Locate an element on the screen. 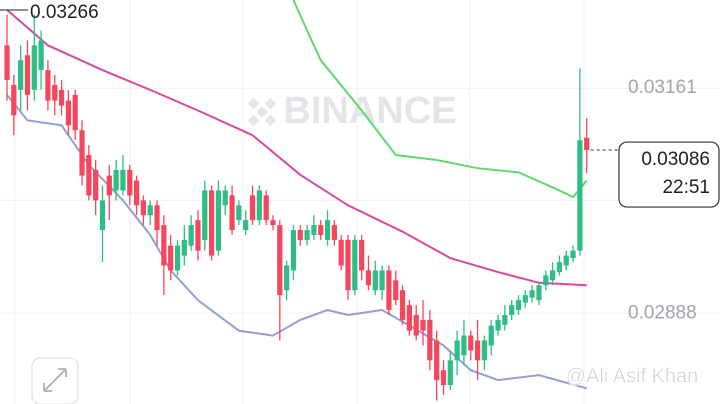 This screenshot has width=720, height=404. y-tick-label: 0.02888 is located at coordinates (662, 312).